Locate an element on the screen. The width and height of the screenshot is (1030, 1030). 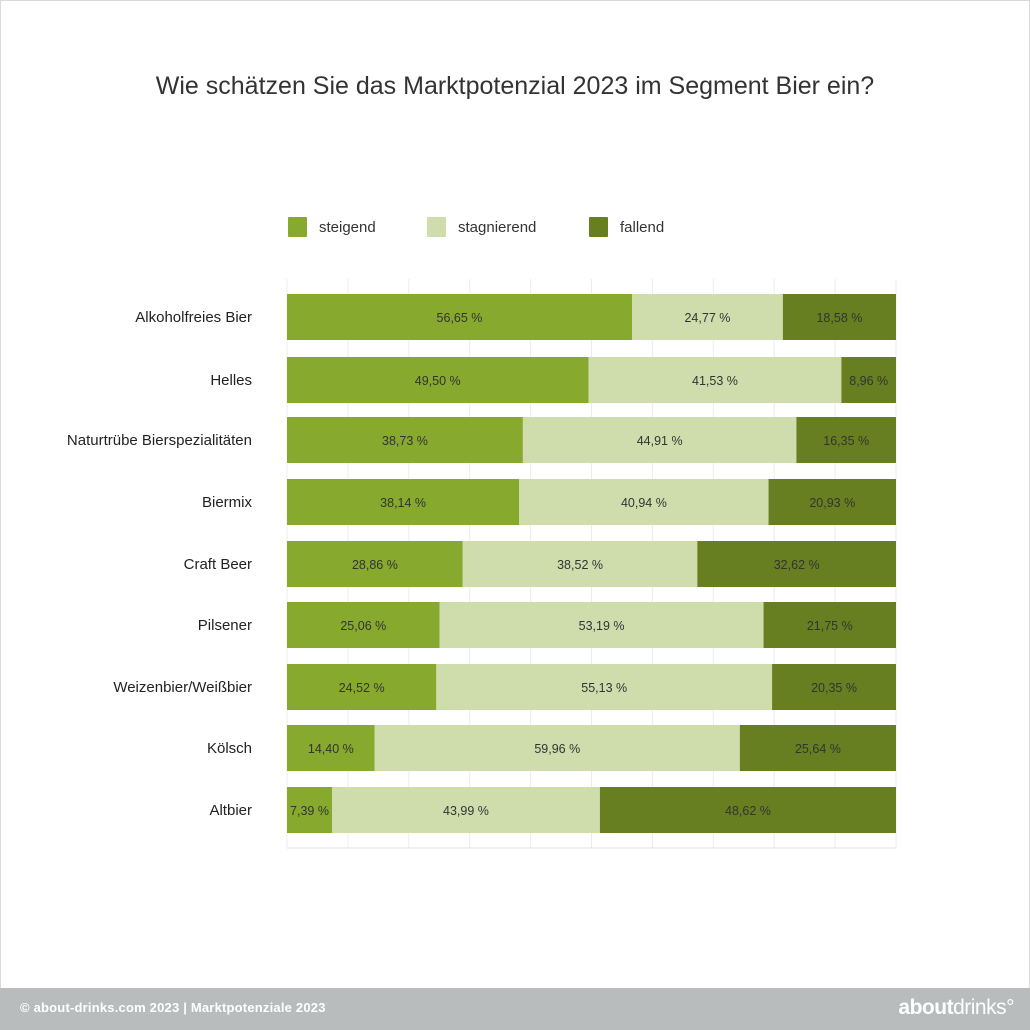
data-label-steigend: 14,40 % is located at coordinates (331, 749).